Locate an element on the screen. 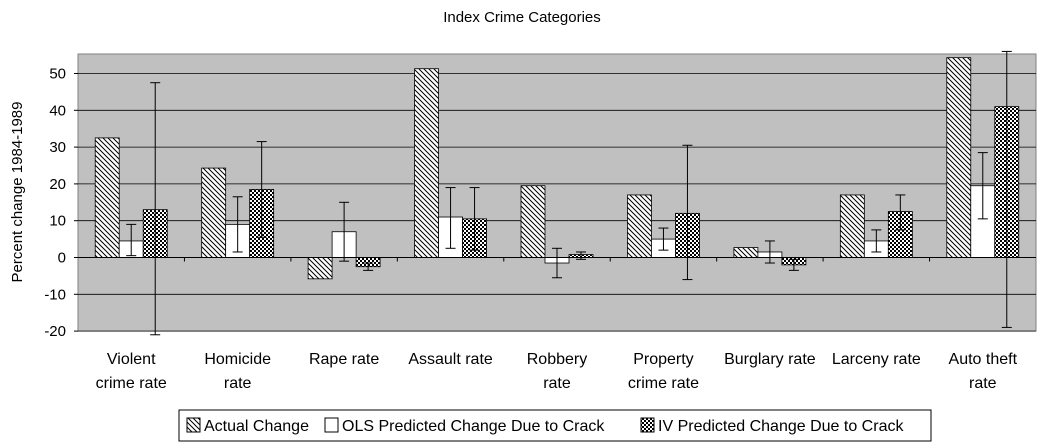 This screenshot has height=447, width=1045. legend-label: IV Predicted Change Due to Crack is located at coordinates (781, 426).